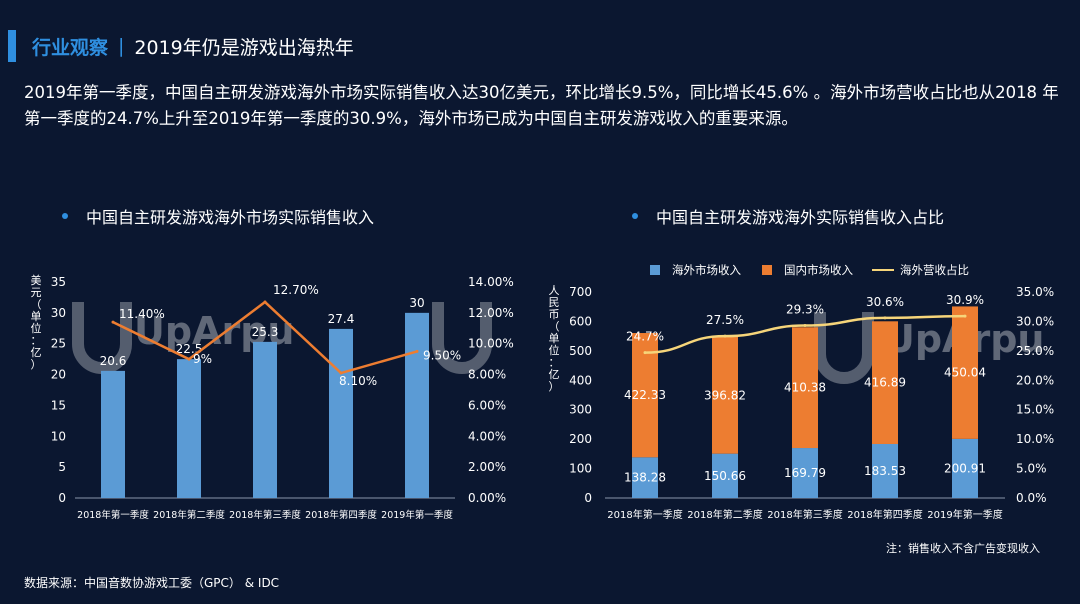 This screenshot has width=1080, height=604. Describe the element at coordinates (58, 282) in the screenshot. I see `chart1-y-tick-label: 35` at that location.